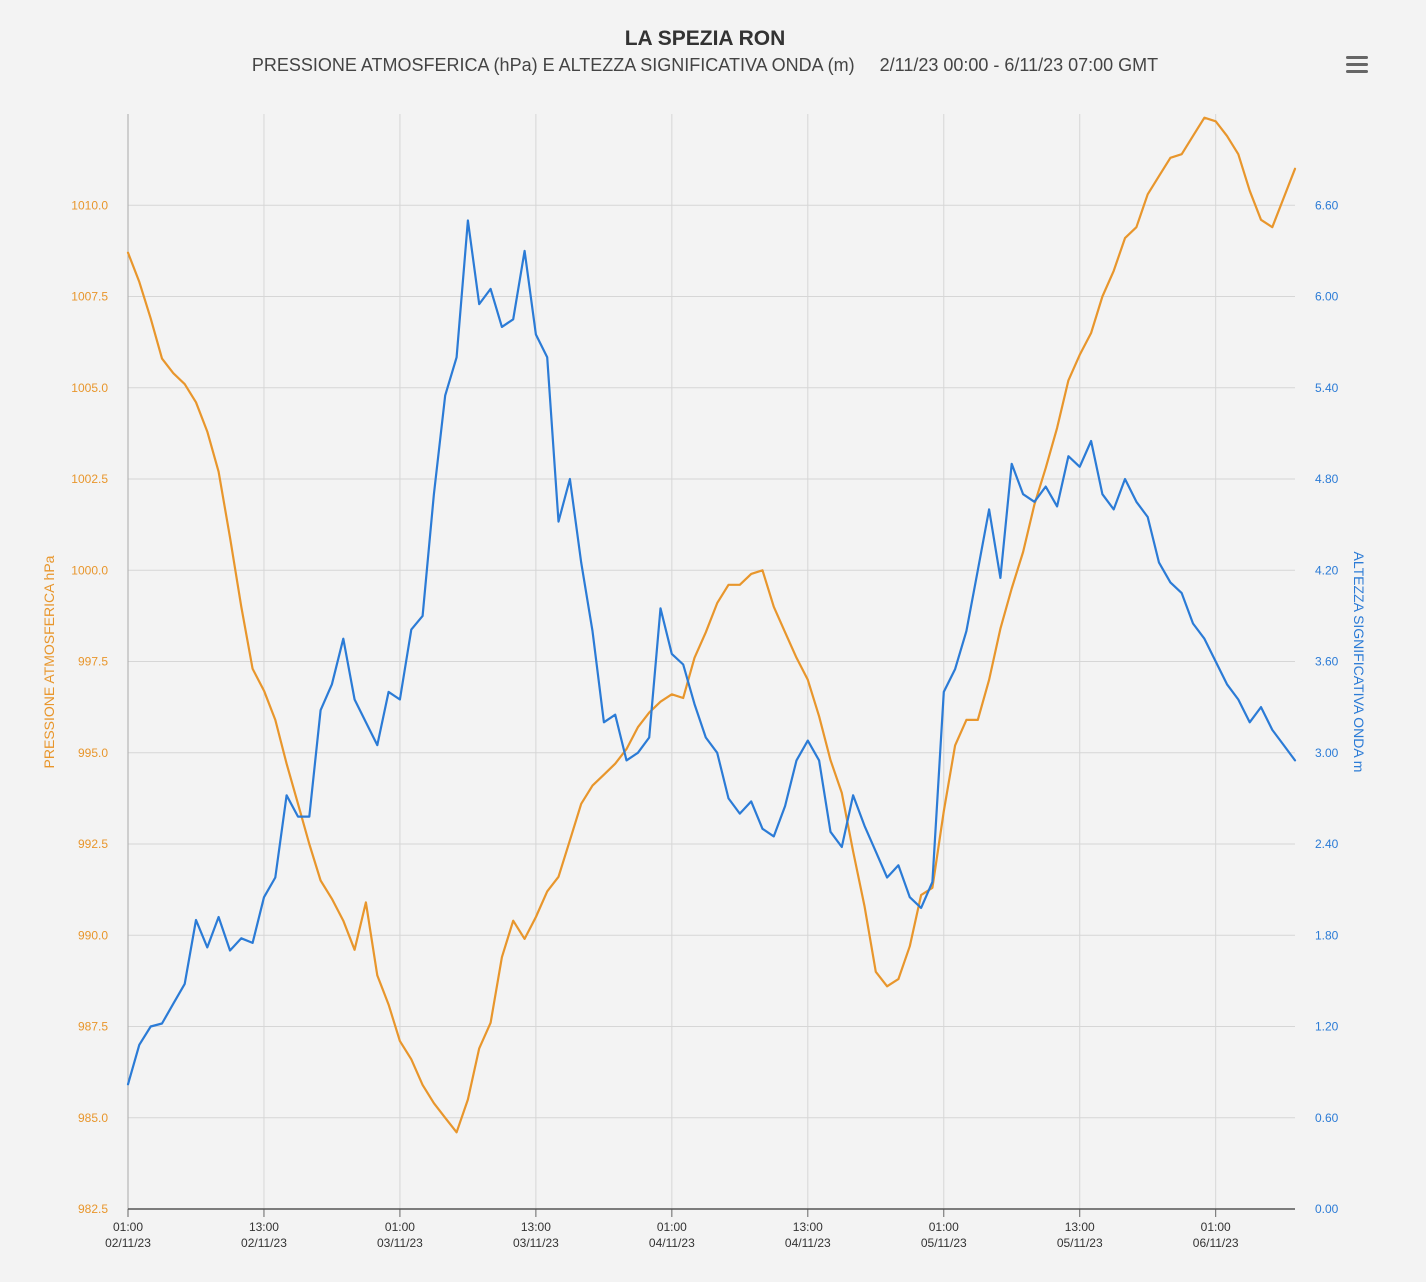 The image size is (1426, 1282). I want to click on x-tick-date-label: 06/11/23, so click(1216, 1243).